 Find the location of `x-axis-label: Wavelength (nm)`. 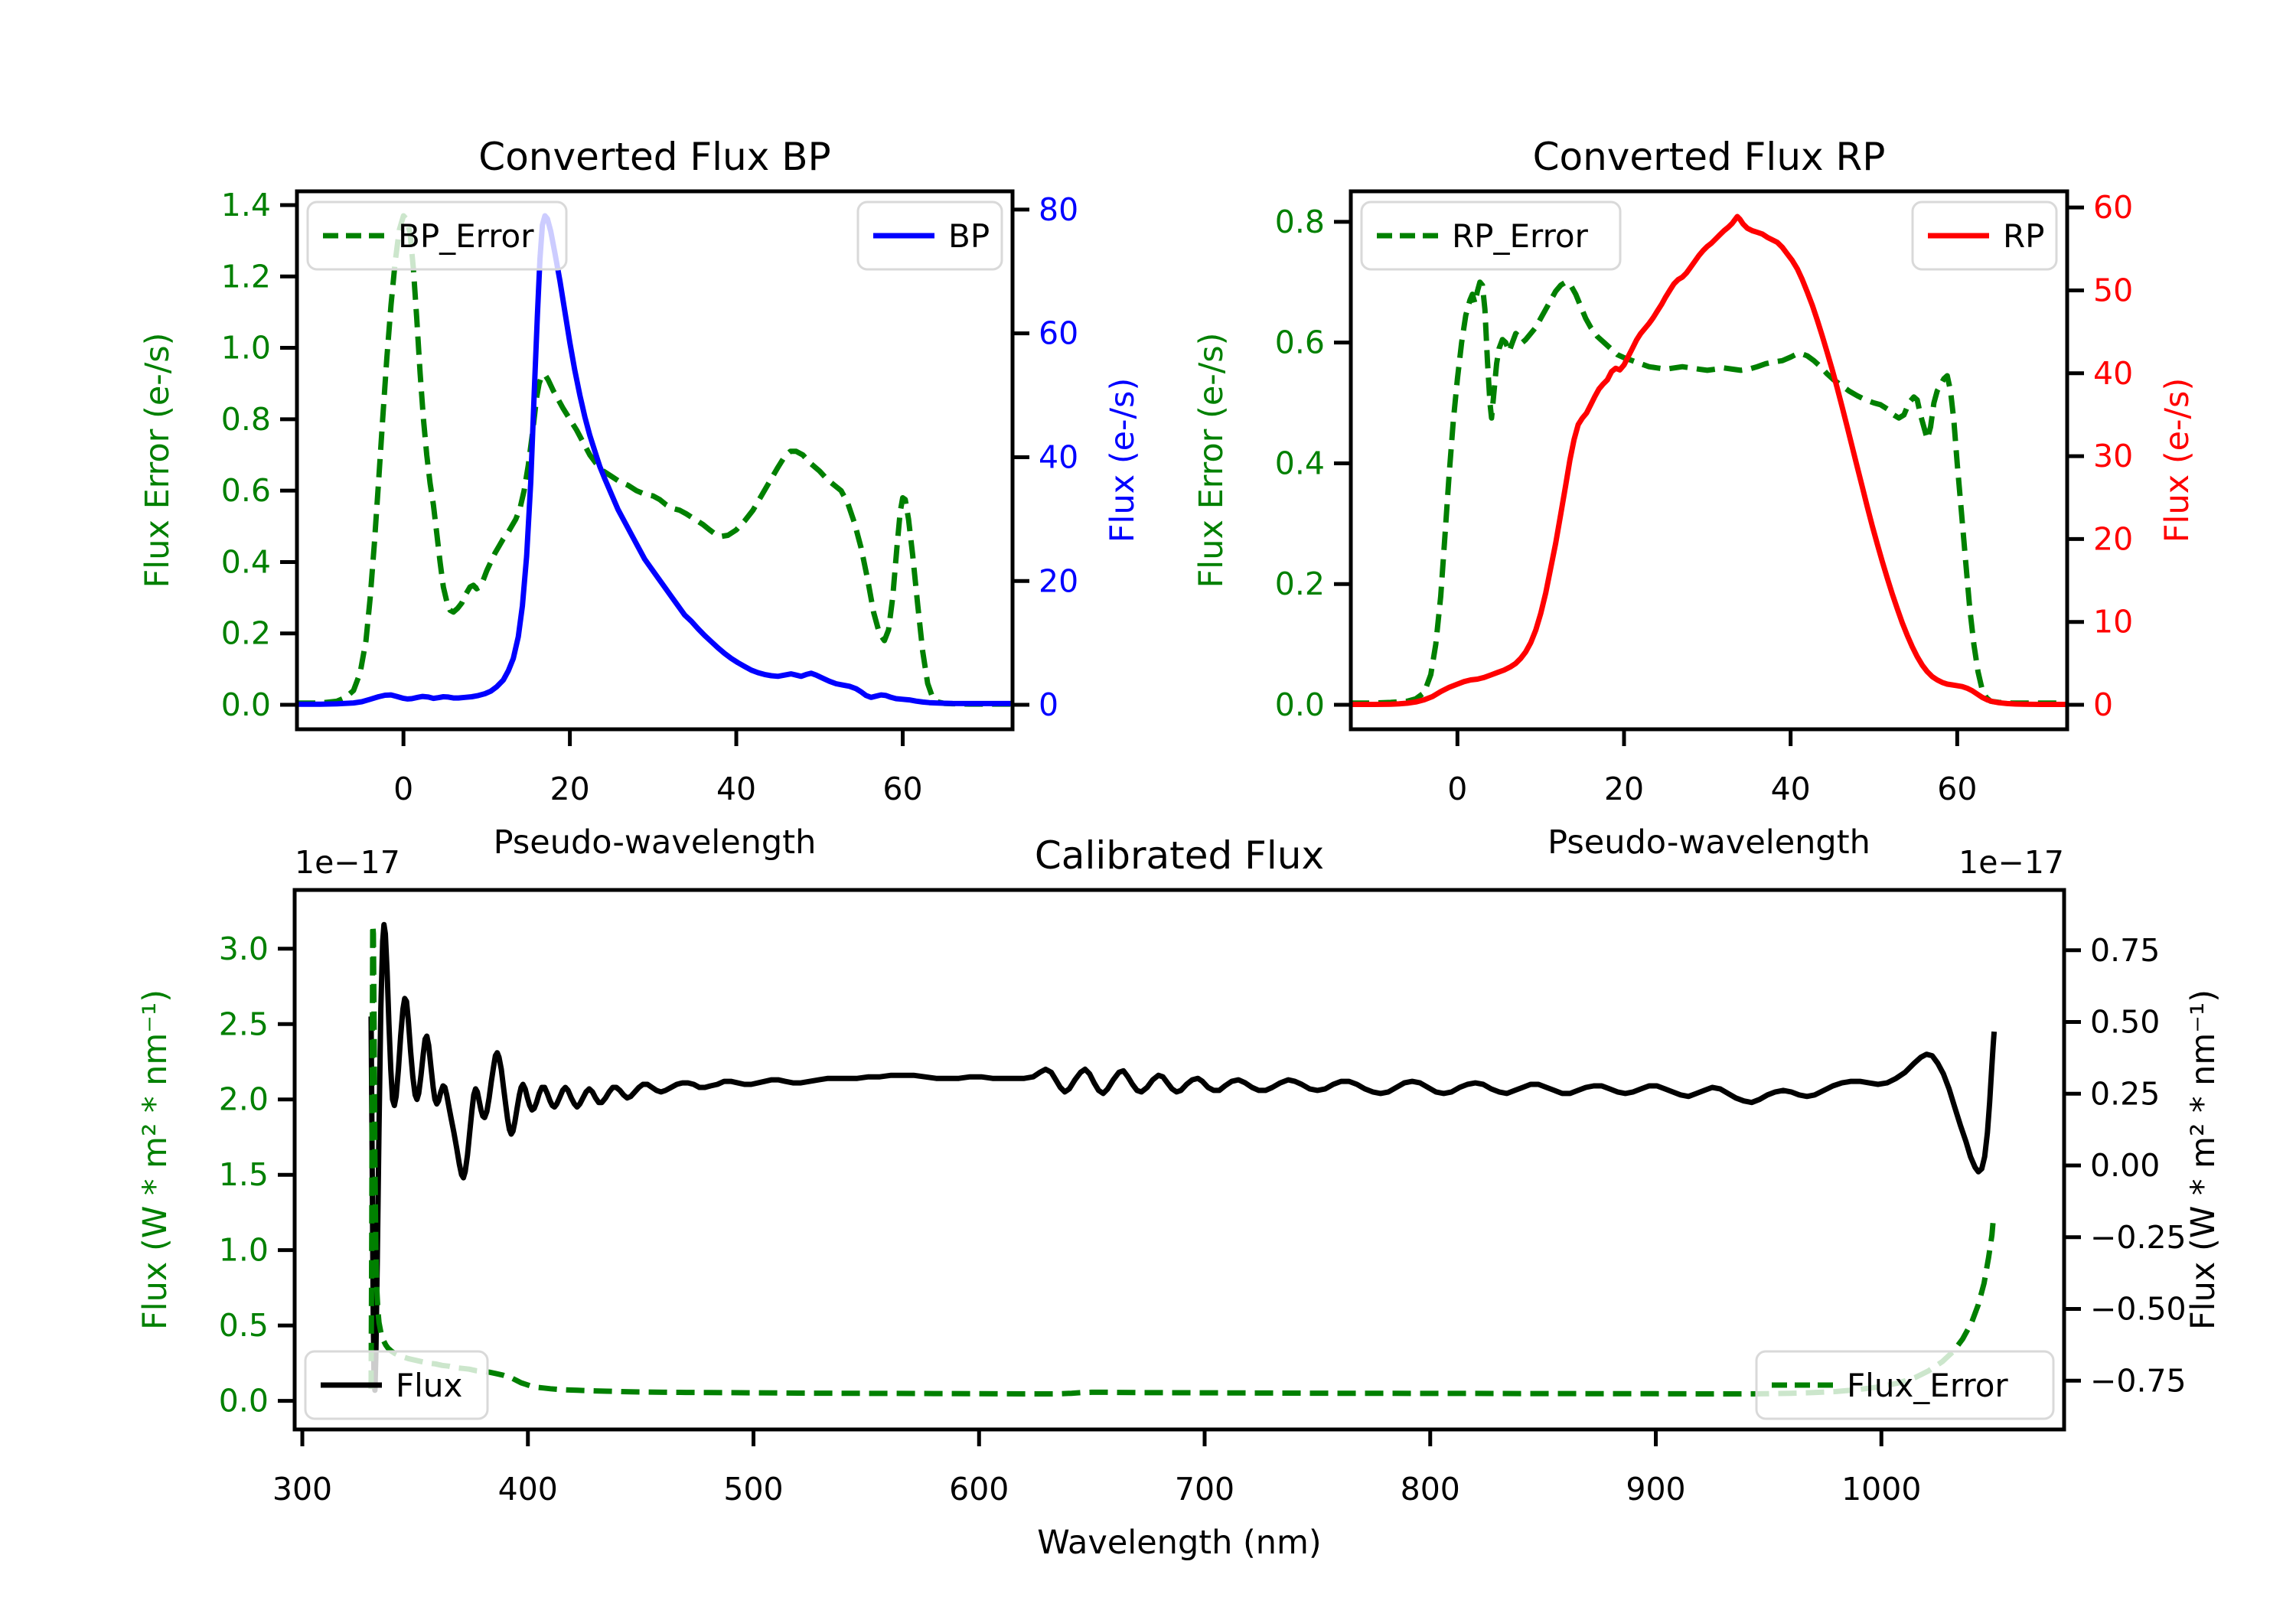

x-axis-label: Wavelength (nm) is located at coordinates (1179, 1543).